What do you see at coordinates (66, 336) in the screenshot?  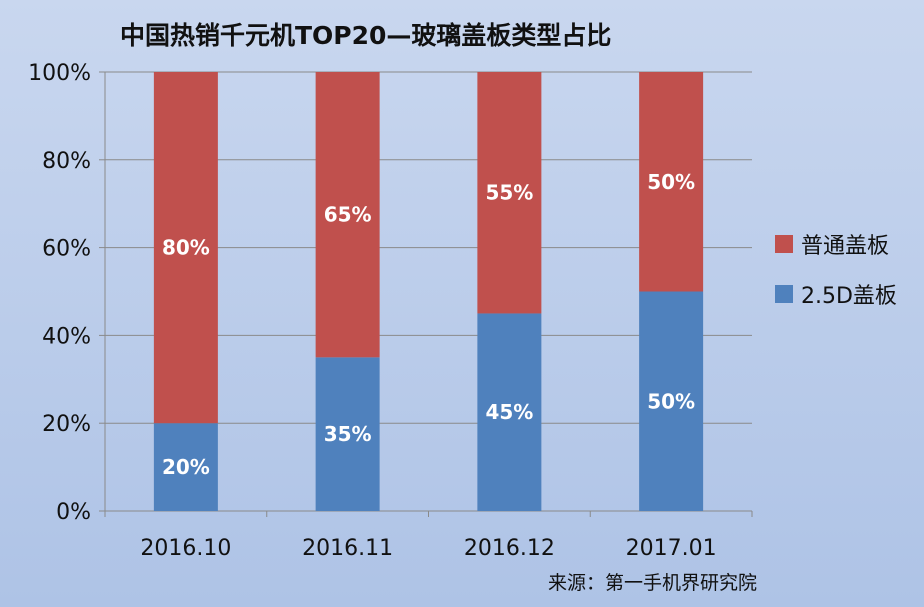 I see `y-tick-label: 40%` at bounding box center [66, 336].